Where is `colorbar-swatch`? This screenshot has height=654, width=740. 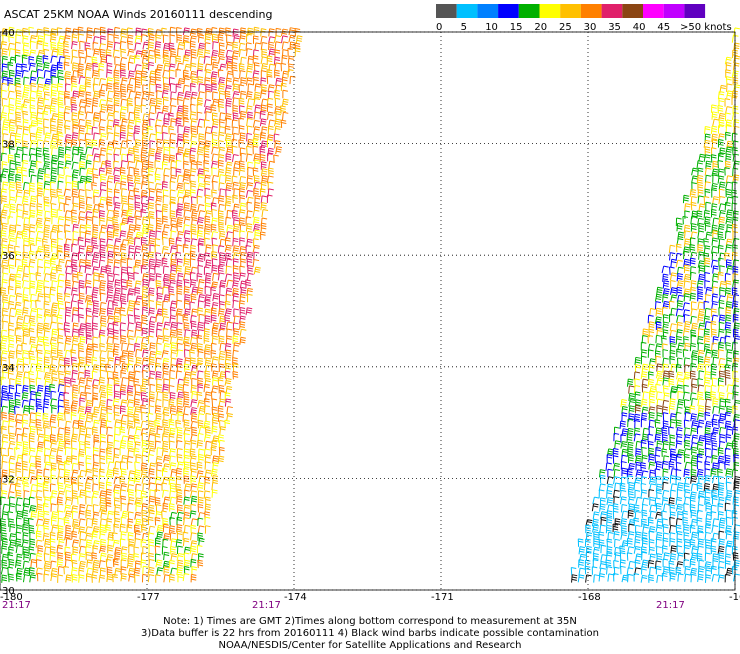
colorbar-swatch is located at coordinates (570, 11).